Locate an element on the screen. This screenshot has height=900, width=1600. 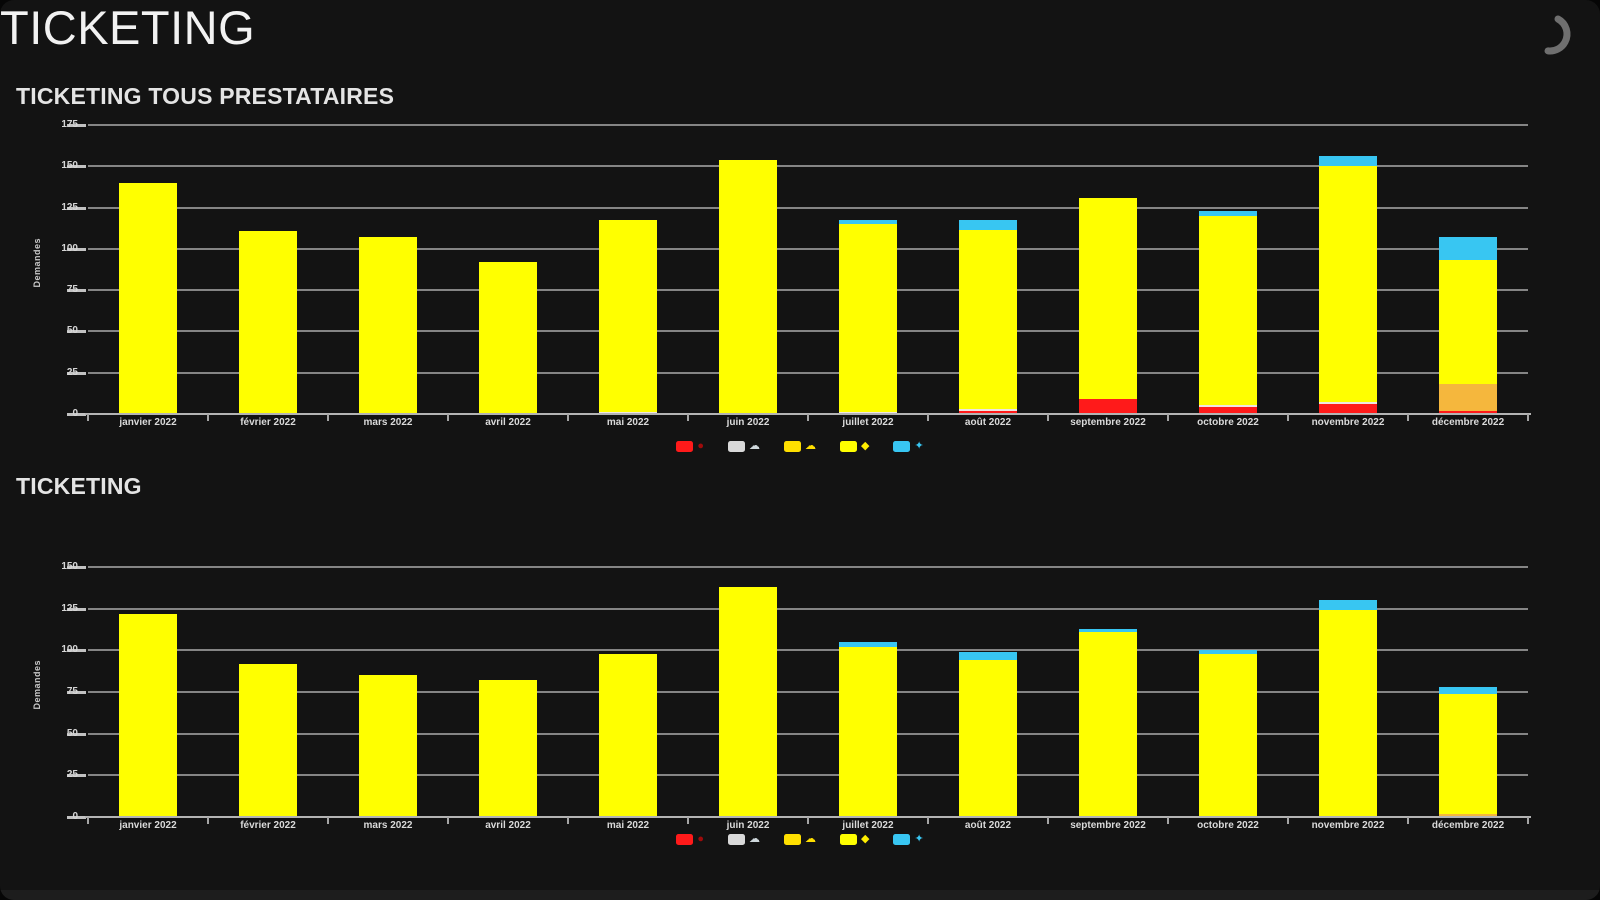
x-tick-label-juillet 2022: juillet 2022 is located at coordinates (868, 825).